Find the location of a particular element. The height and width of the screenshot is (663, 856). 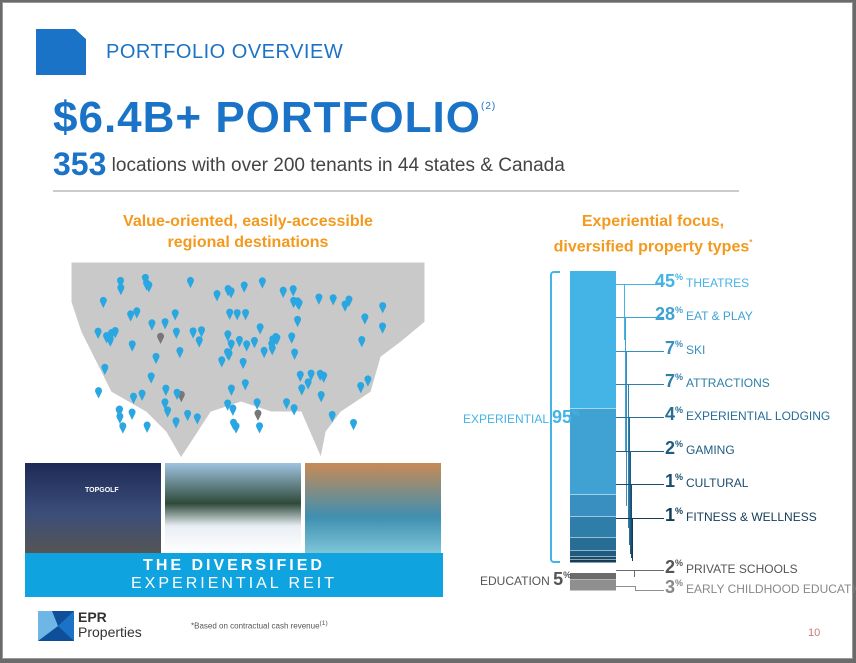

percent-label: 28% is located at coordinates (668, 314).